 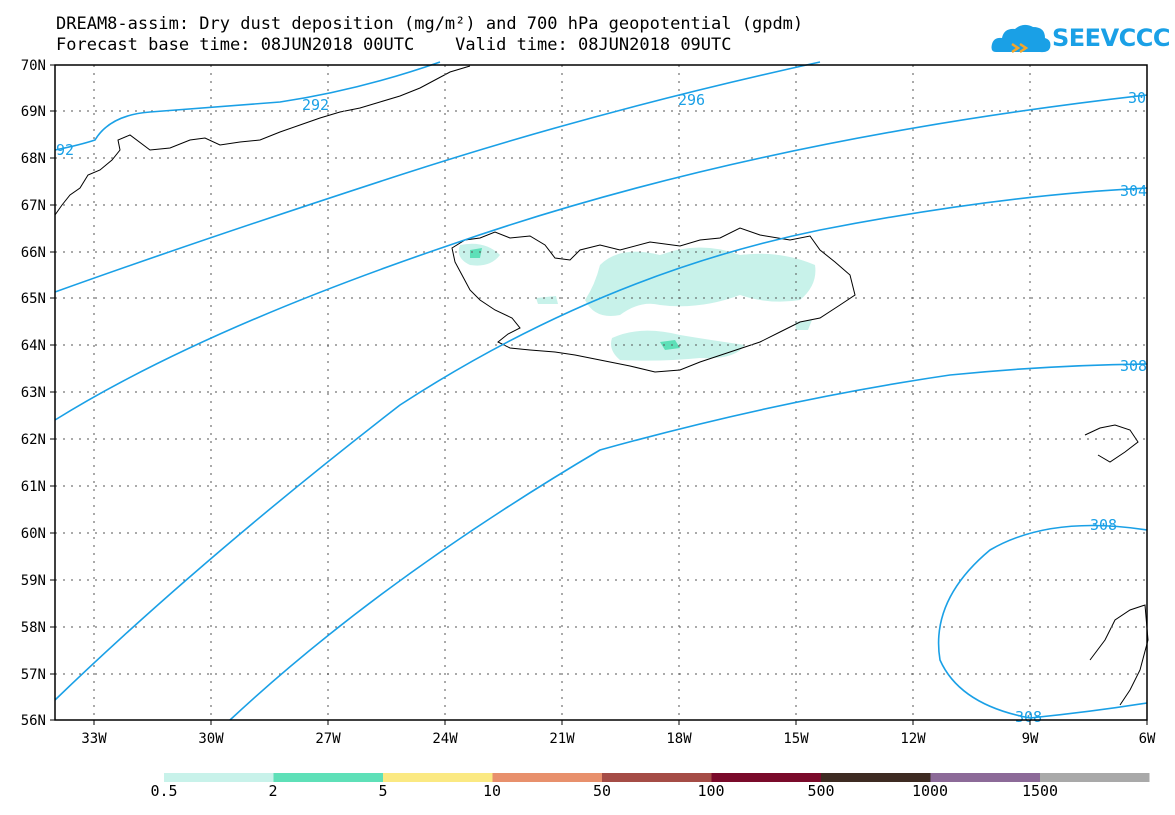 I want to click on iceland-coast, so click(x=653, y=300).